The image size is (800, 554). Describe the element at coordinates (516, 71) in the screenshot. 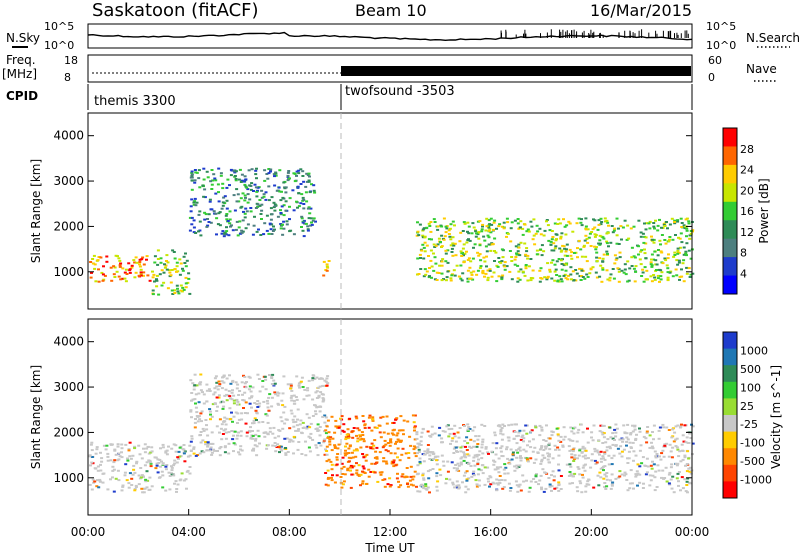

I see `nave-block` at that location.